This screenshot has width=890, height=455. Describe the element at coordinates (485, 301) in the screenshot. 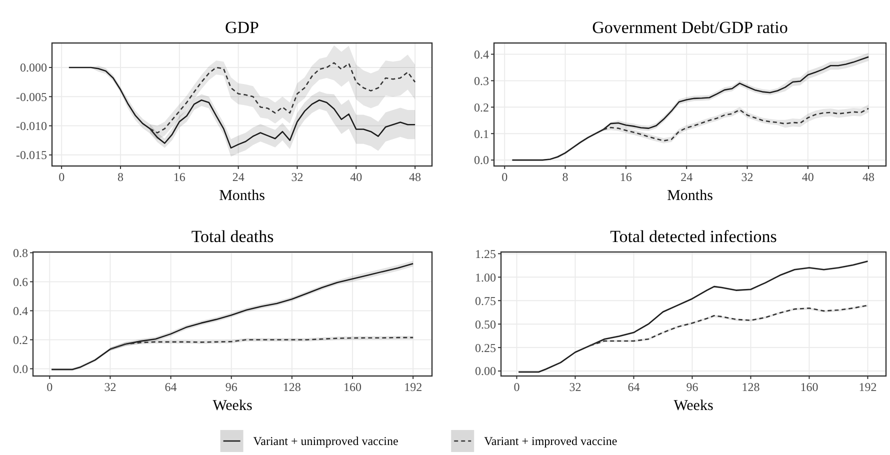

I see `y-tick-label: 0.75` at that location.